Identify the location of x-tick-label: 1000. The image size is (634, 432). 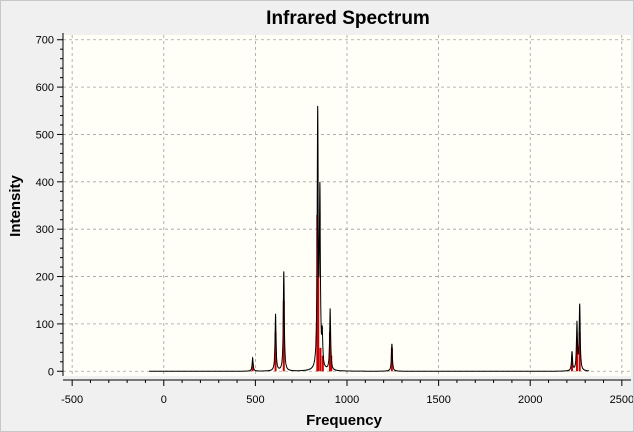
(347, 400).